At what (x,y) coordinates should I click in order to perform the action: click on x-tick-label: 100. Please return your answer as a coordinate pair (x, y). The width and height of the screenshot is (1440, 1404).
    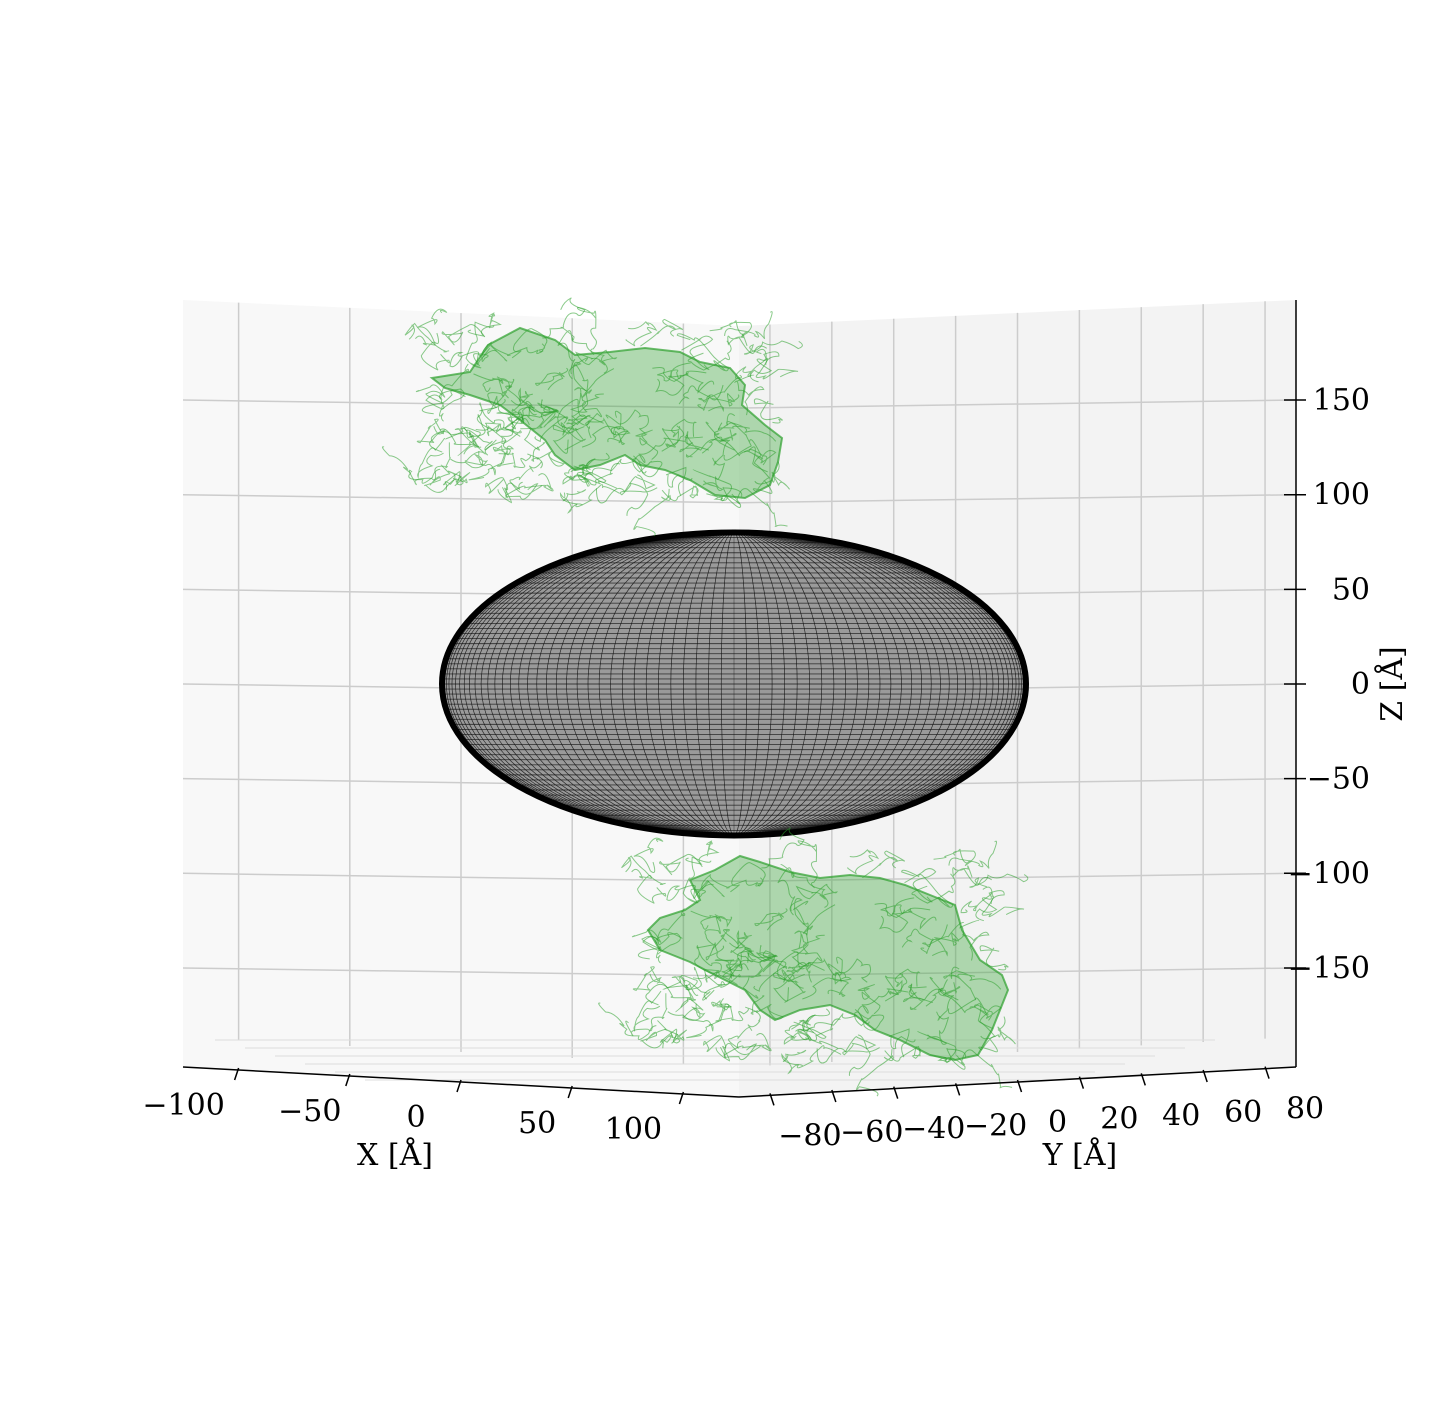
    Looking at the image, I should click on (633, 1129).